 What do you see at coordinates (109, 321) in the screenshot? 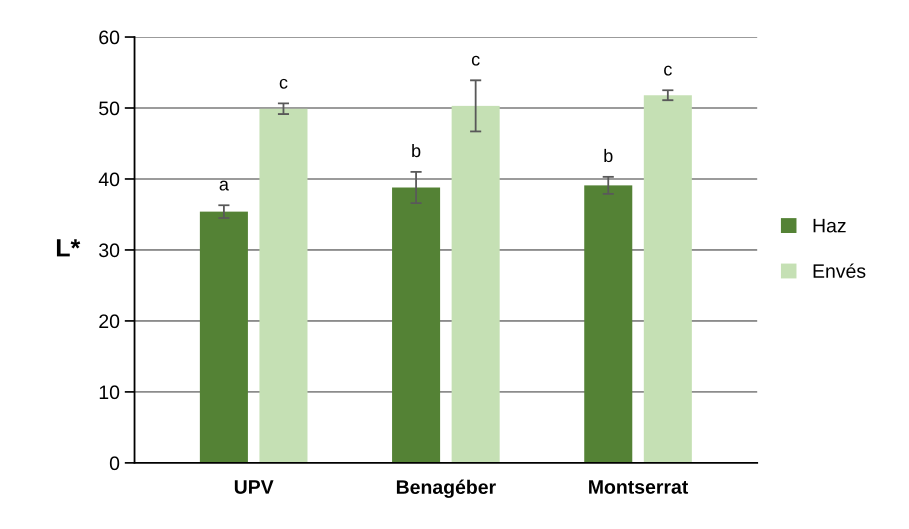
I see `y-tick-label: 20` at bounding box center [109, 321].